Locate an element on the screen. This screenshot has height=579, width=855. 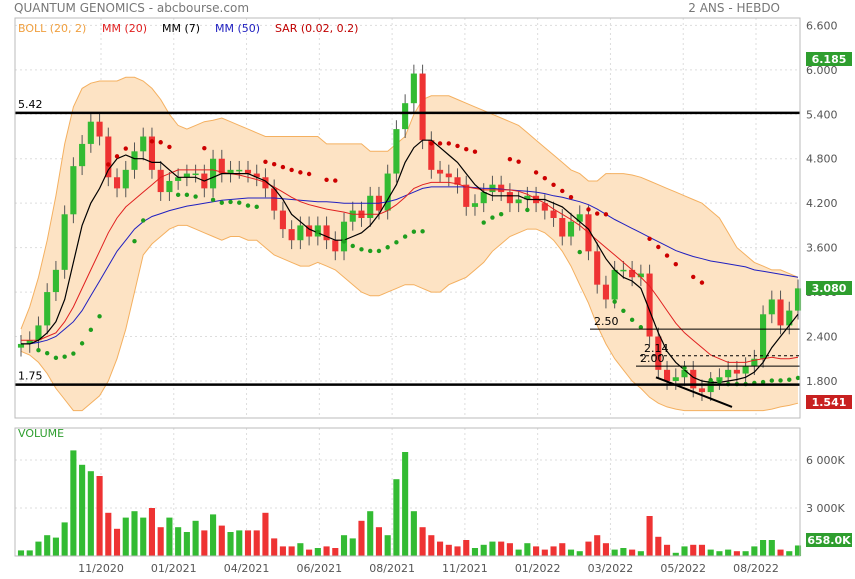
x-tick-label: 05/2022 is located at coordinates (683, 568).